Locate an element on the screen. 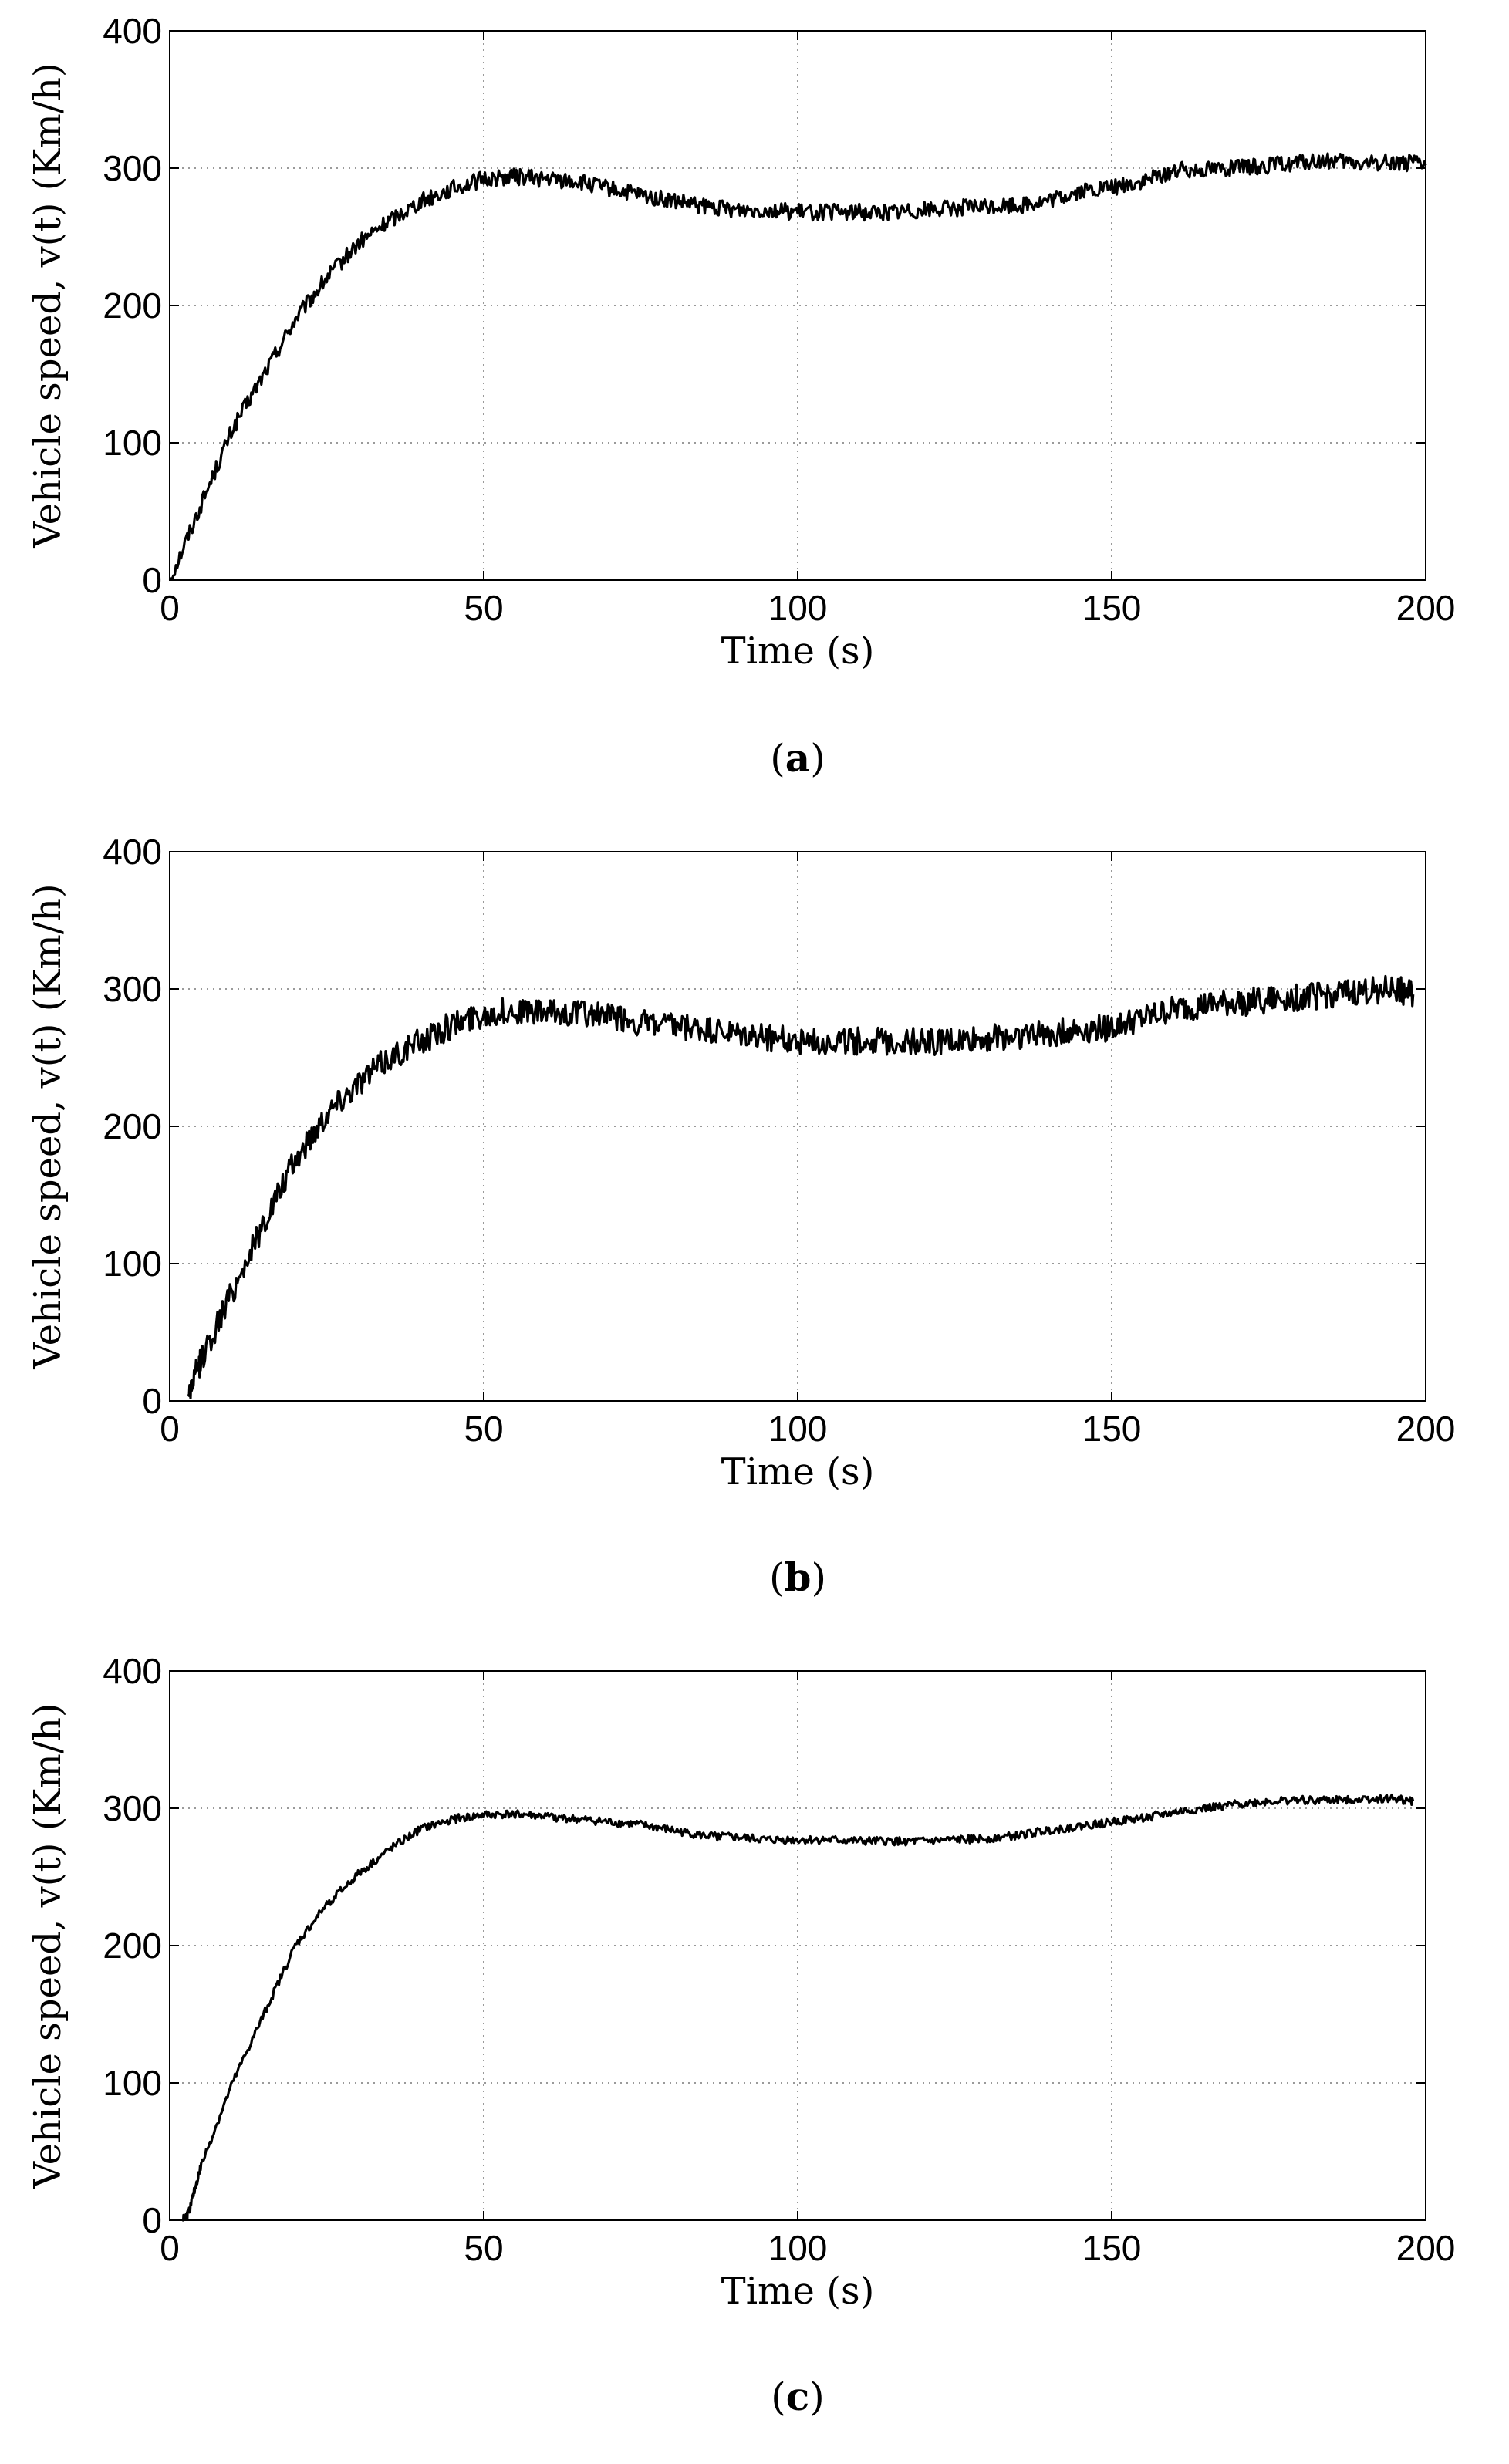 Image resolution: width=1509 pixels, height=2464 pixels. panel-caption: (c) is located at coordinates (797, 2397).